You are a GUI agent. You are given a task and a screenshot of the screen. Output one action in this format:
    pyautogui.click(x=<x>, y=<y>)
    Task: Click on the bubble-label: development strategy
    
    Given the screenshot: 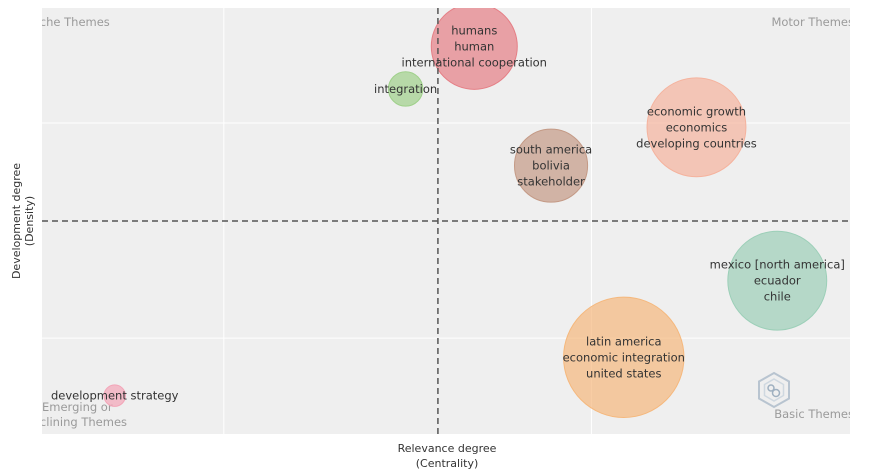 What is the action you would take?
    pyautogui.click(x=115, y=396)
    